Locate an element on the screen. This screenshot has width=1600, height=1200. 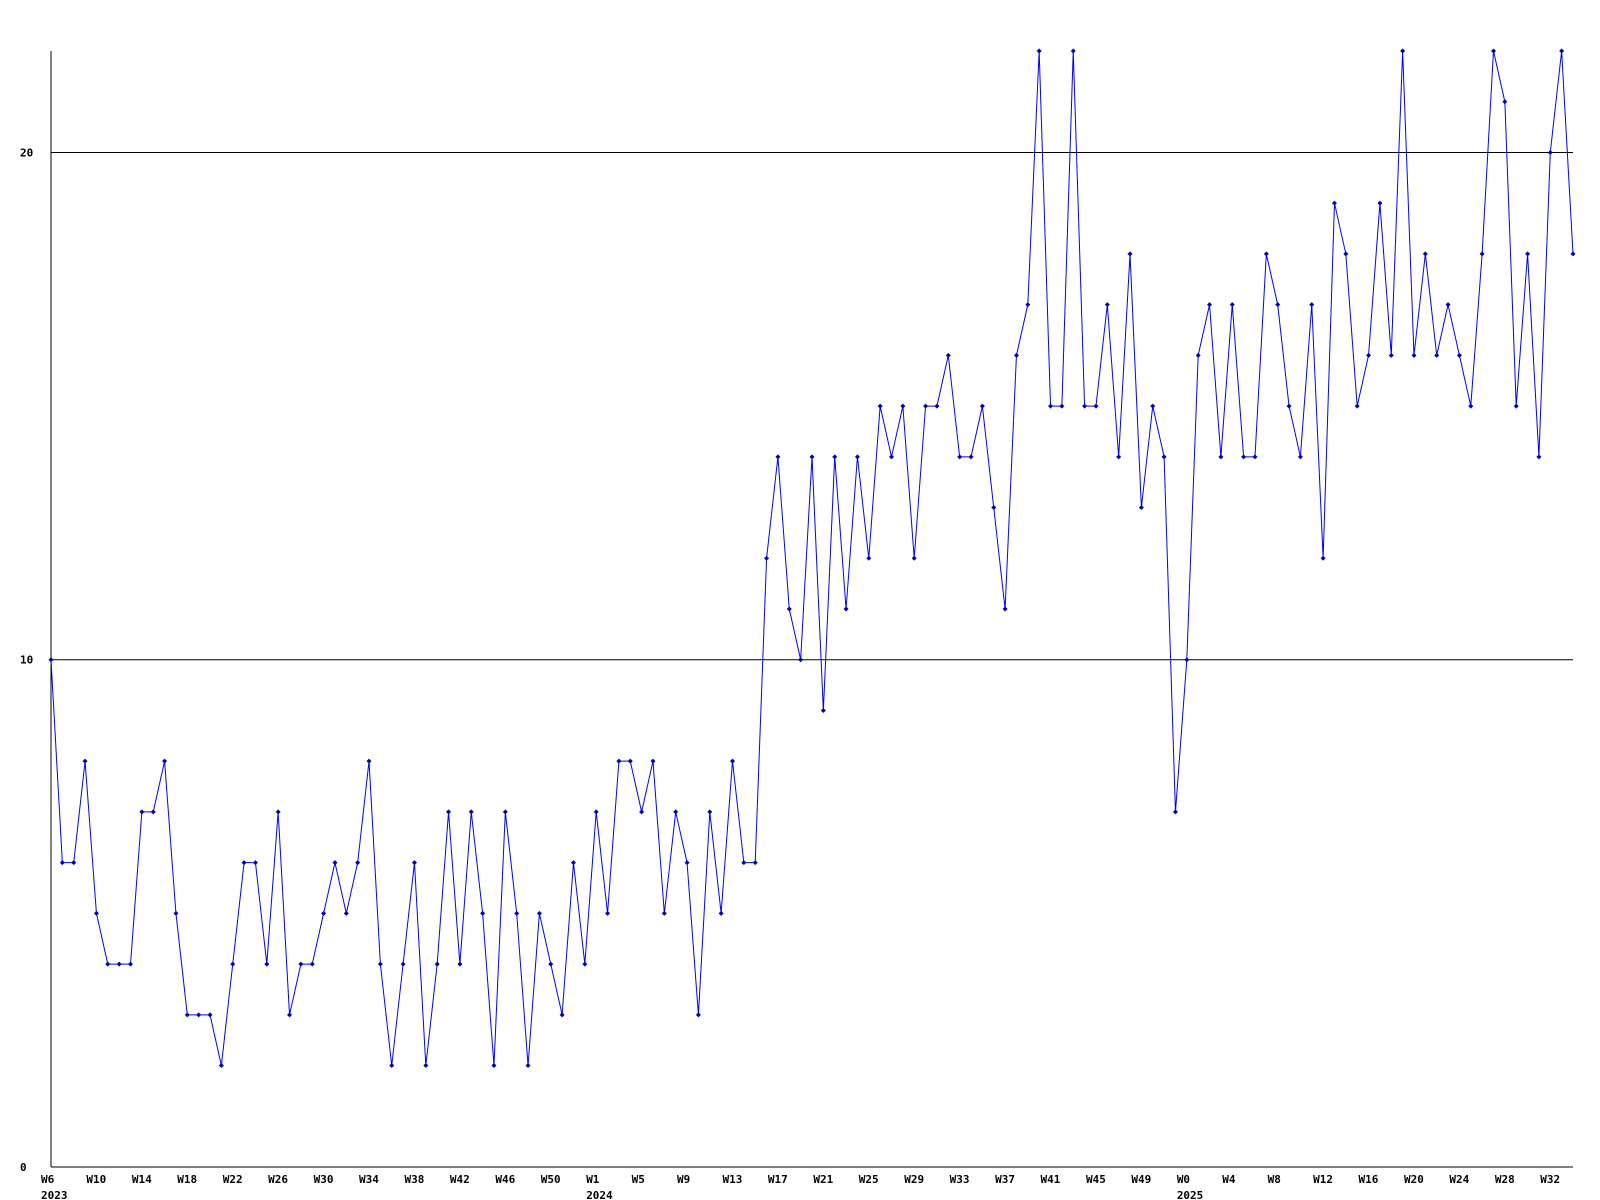
y-tick-label: 20 is located at coordinates (26, 152).